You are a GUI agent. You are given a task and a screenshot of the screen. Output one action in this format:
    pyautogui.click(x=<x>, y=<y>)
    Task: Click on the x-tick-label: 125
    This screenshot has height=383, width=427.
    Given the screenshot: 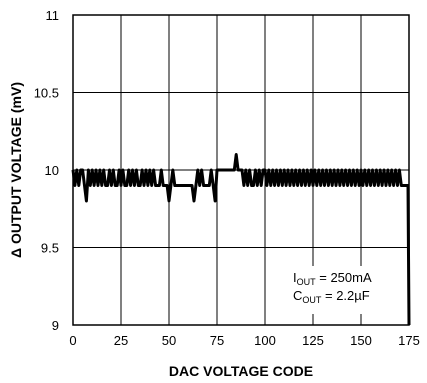 What is the action you would take?
    pyautogui.click(x=313, y=340)
    